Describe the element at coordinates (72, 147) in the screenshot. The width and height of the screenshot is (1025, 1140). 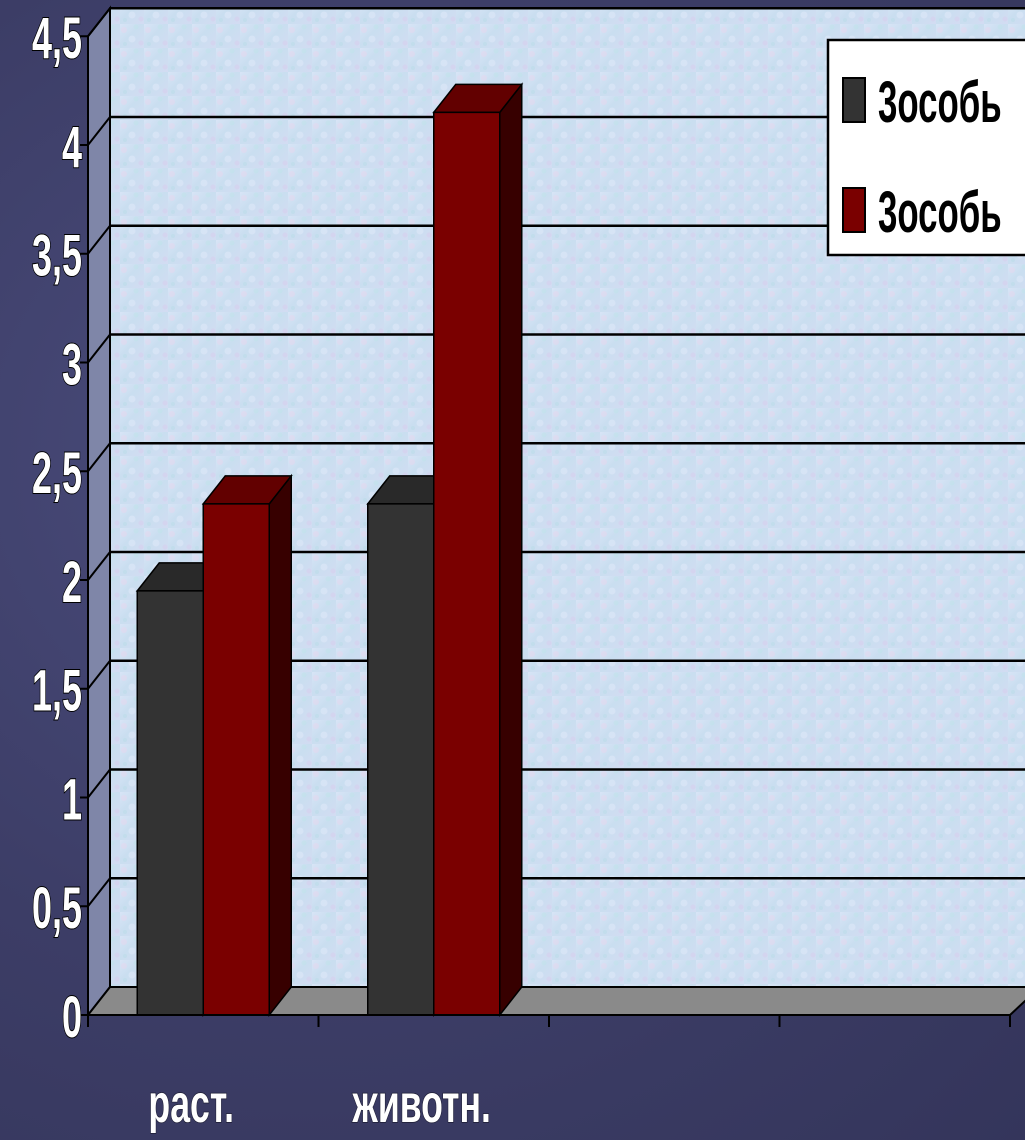
I see `y-tick-label: 4` at that location.